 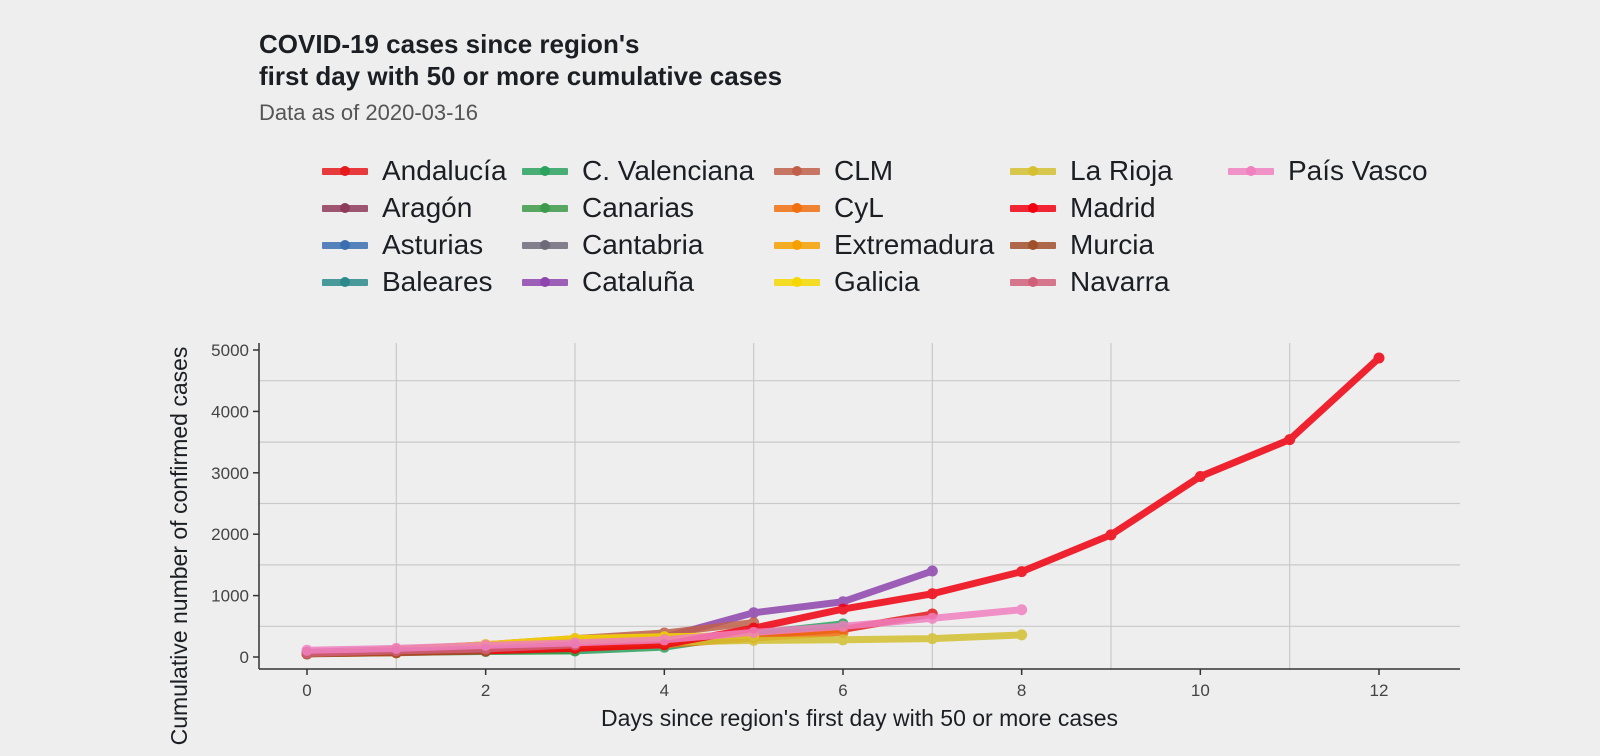 I want to click on series-pais-vasco, so click(x=664, y=630).